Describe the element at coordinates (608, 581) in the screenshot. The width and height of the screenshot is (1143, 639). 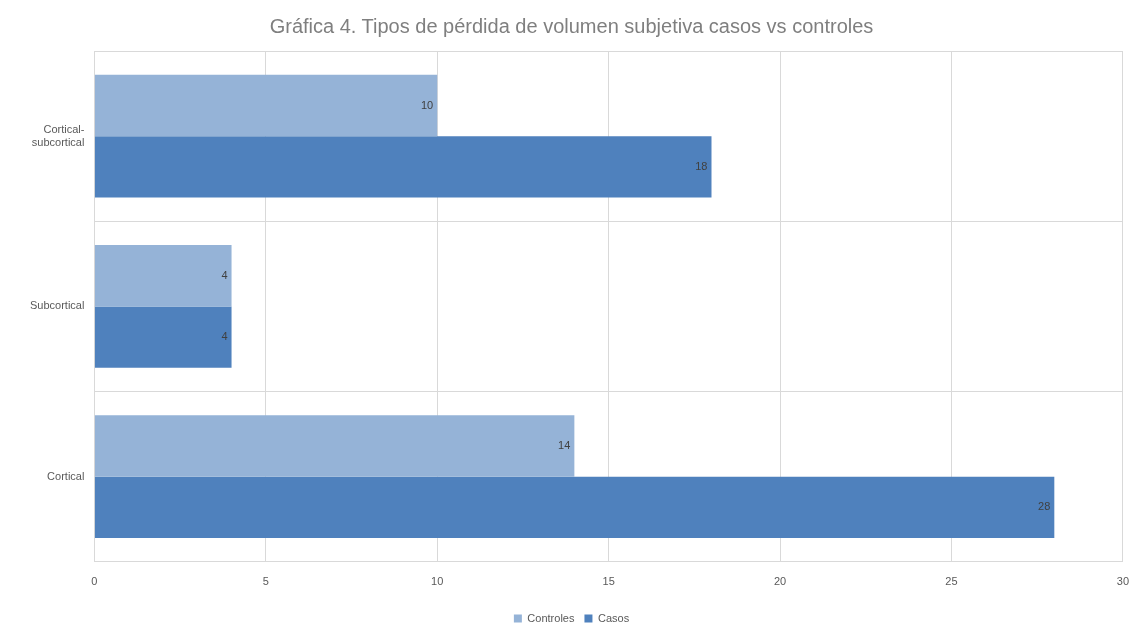
I see `x-tick-label: 15` at that location.